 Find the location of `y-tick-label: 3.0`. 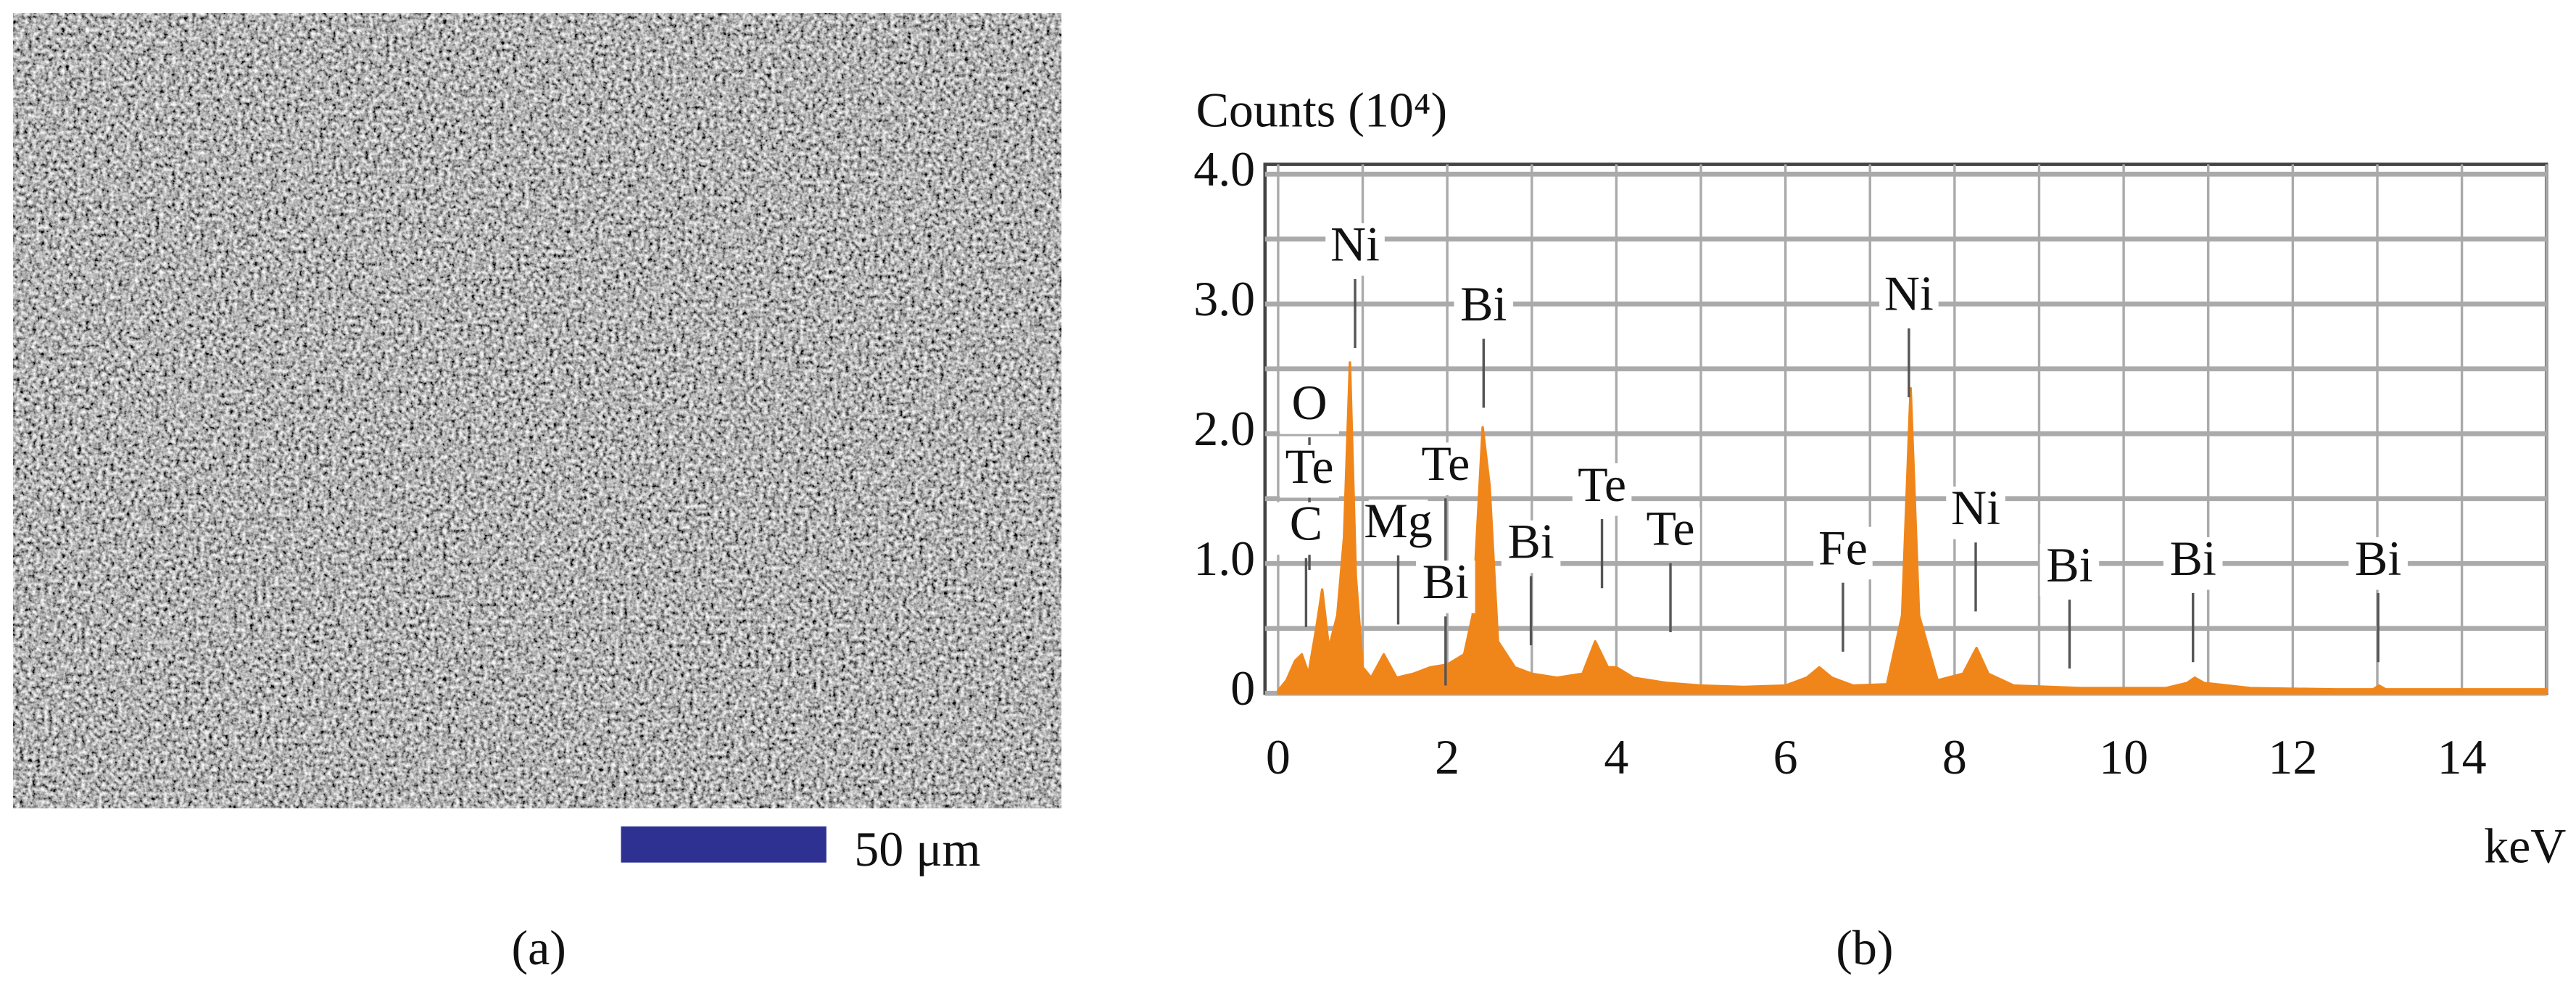

y-tick-label: 3.0 is located at coordinates (1224, 298).